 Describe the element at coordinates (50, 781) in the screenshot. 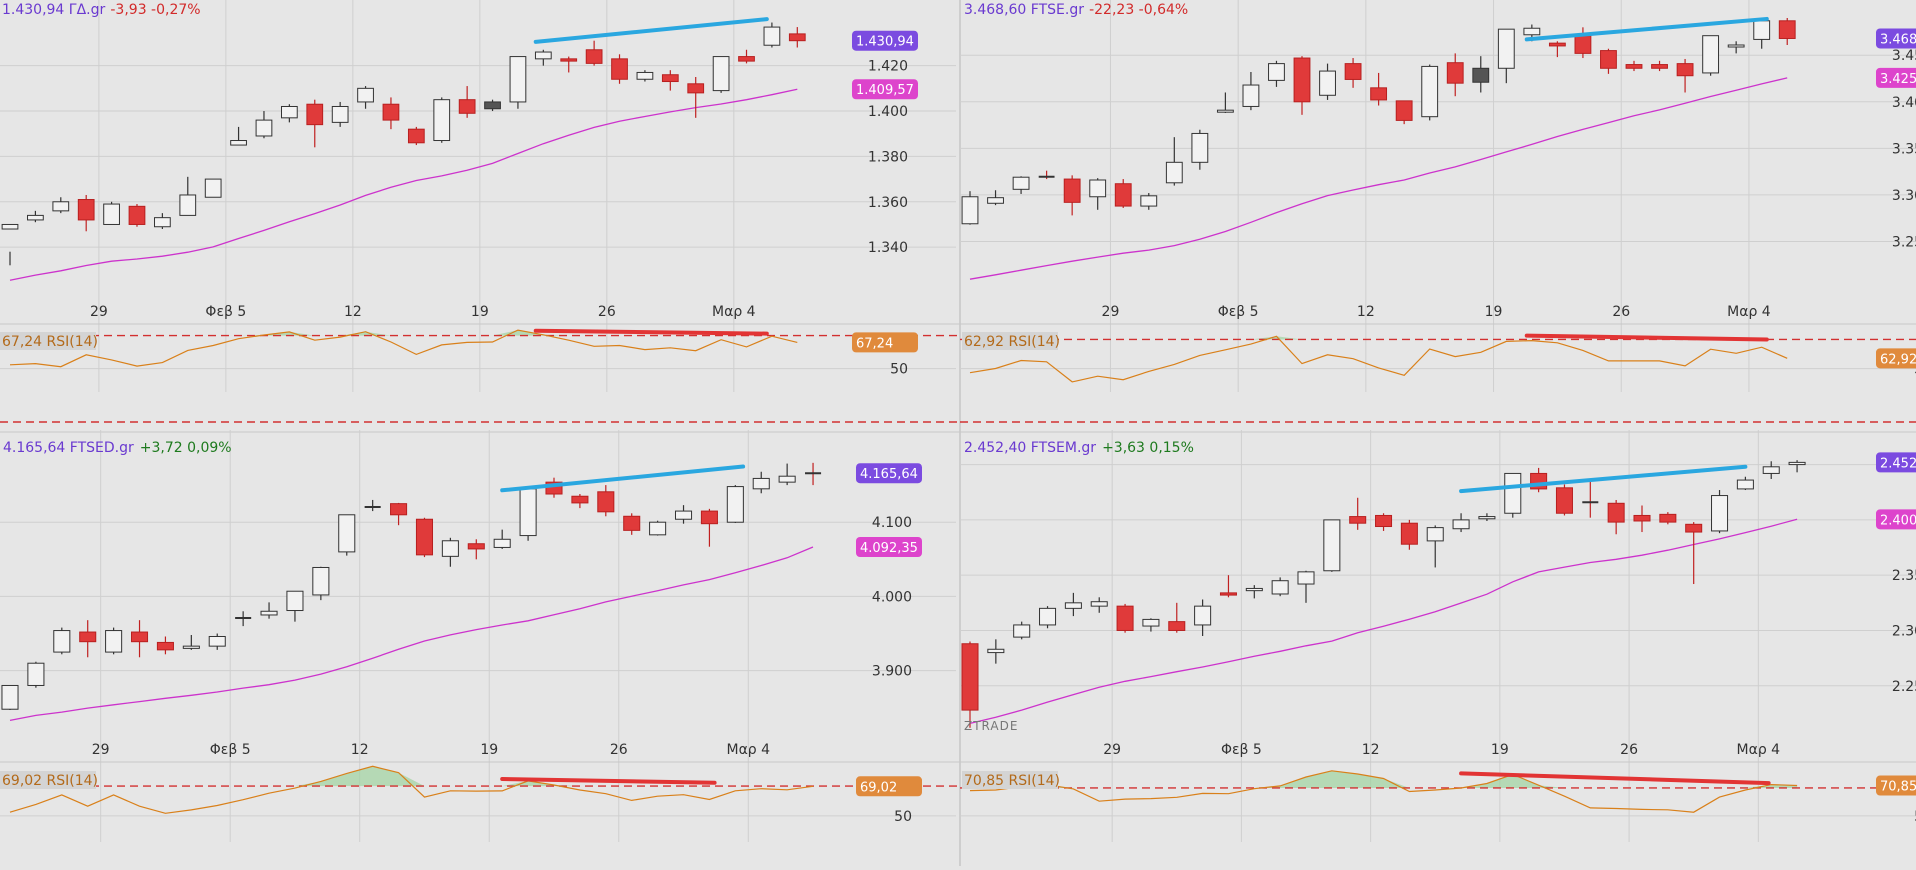

I see `rsi-label: 69,02 RSI(14)` at that location.